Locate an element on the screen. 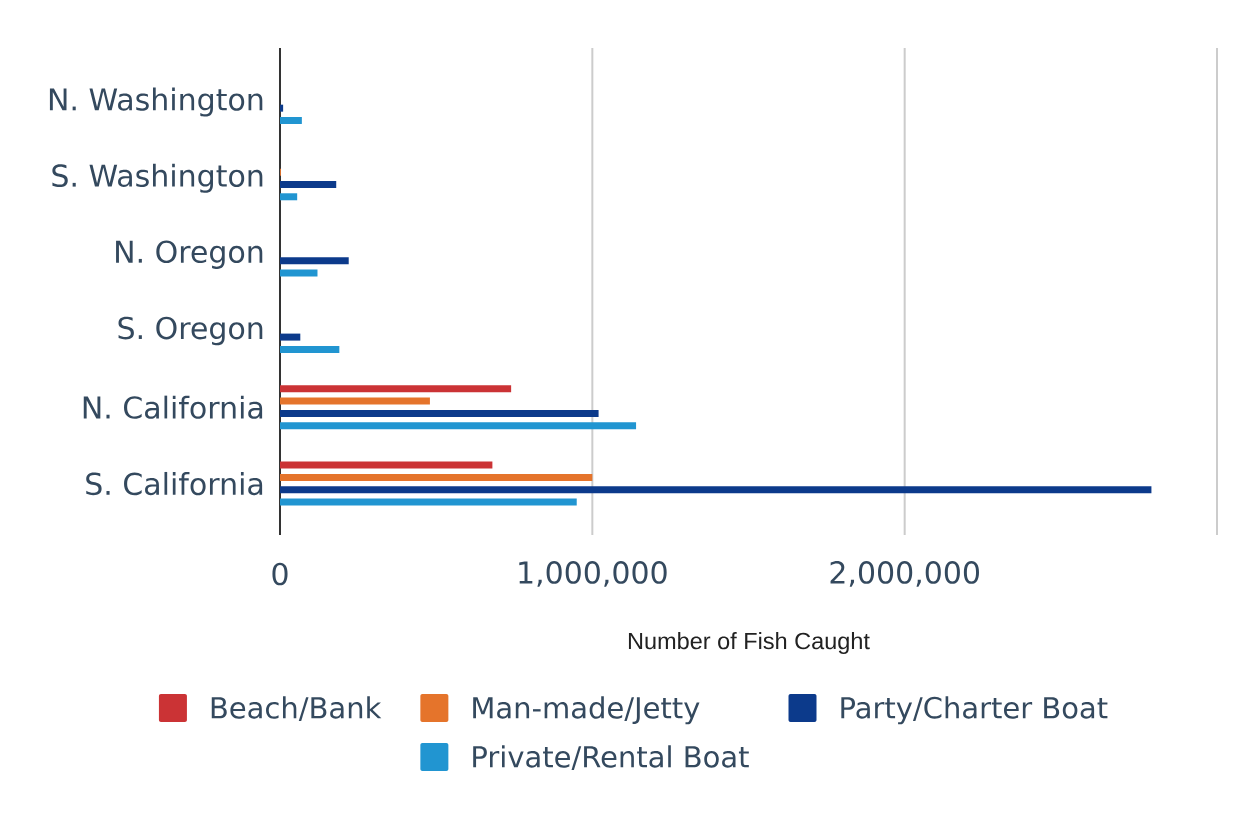 The image size is (1258, 814). x-axis-title: Number of Fish Caught is located at coordinates (749, 643).